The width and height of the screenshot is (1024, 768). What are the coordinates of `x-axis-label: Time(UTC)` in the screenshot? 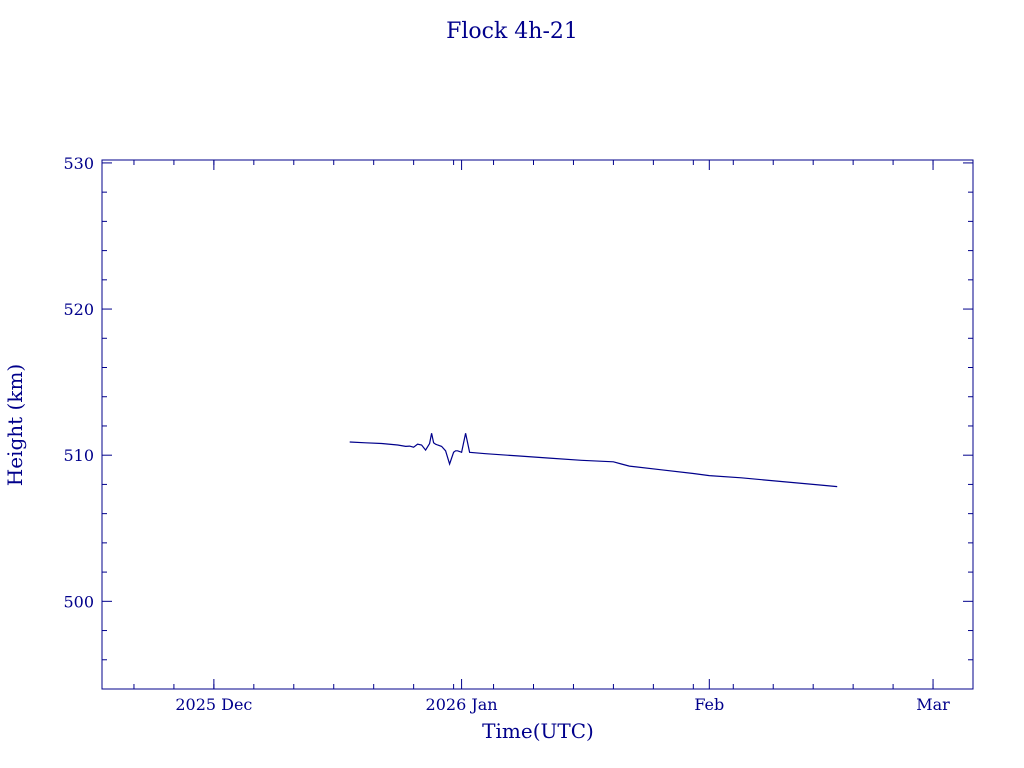 It's located at (538, 731).